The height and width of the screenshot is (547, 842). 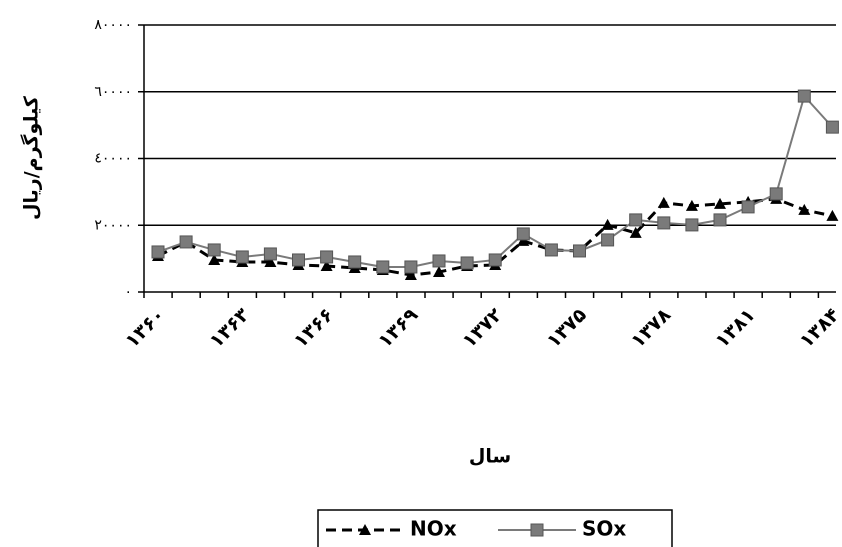 I want to click on x-tick-label: ۱۳۸۴, so click(x=818, y=328).